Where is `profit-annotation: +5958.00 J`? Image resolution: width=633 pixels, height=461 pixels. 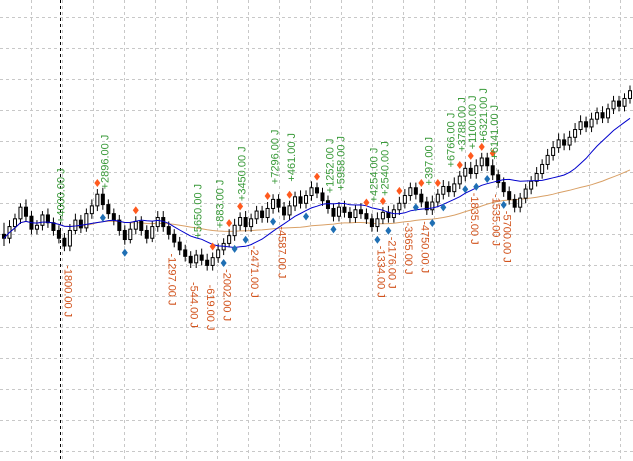 profit-annotation: +5958.00 J is located at coordinates (342, 163).